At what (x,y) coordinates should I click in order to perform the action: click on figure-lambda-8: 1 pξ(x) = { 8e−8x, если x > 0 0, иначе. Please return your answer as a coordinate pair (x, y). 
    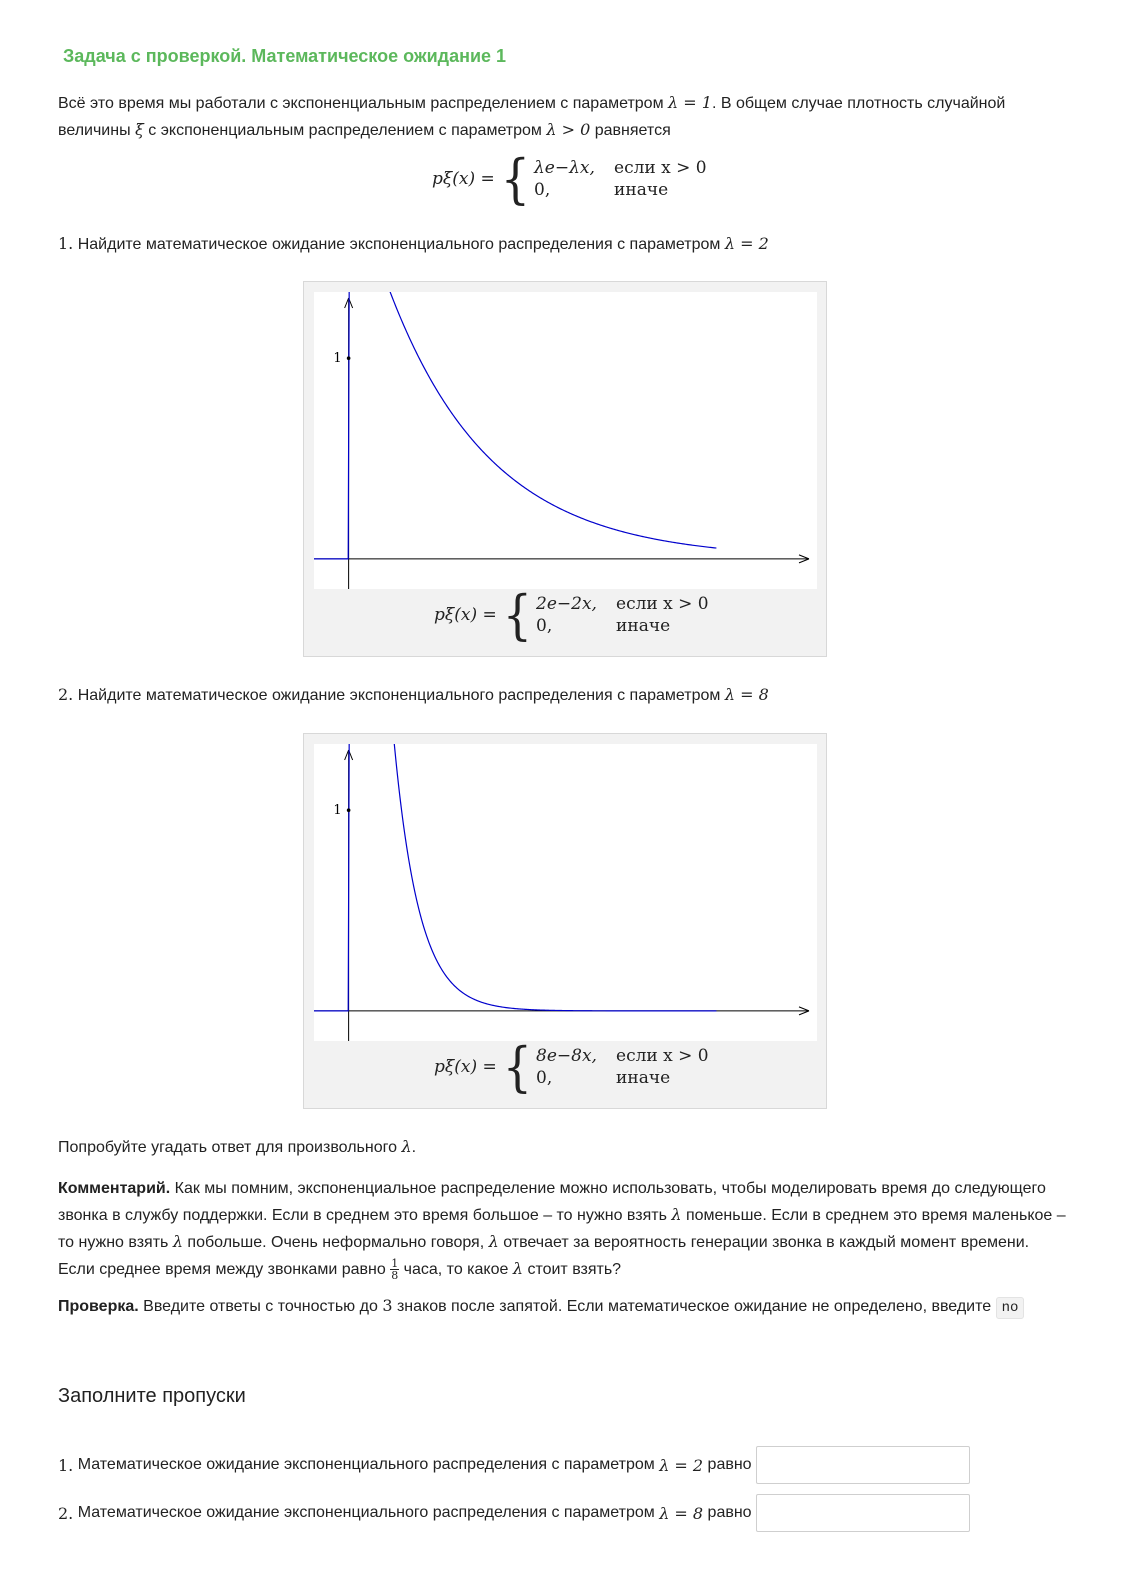
    Looking at the image, I should click on (565, 921).